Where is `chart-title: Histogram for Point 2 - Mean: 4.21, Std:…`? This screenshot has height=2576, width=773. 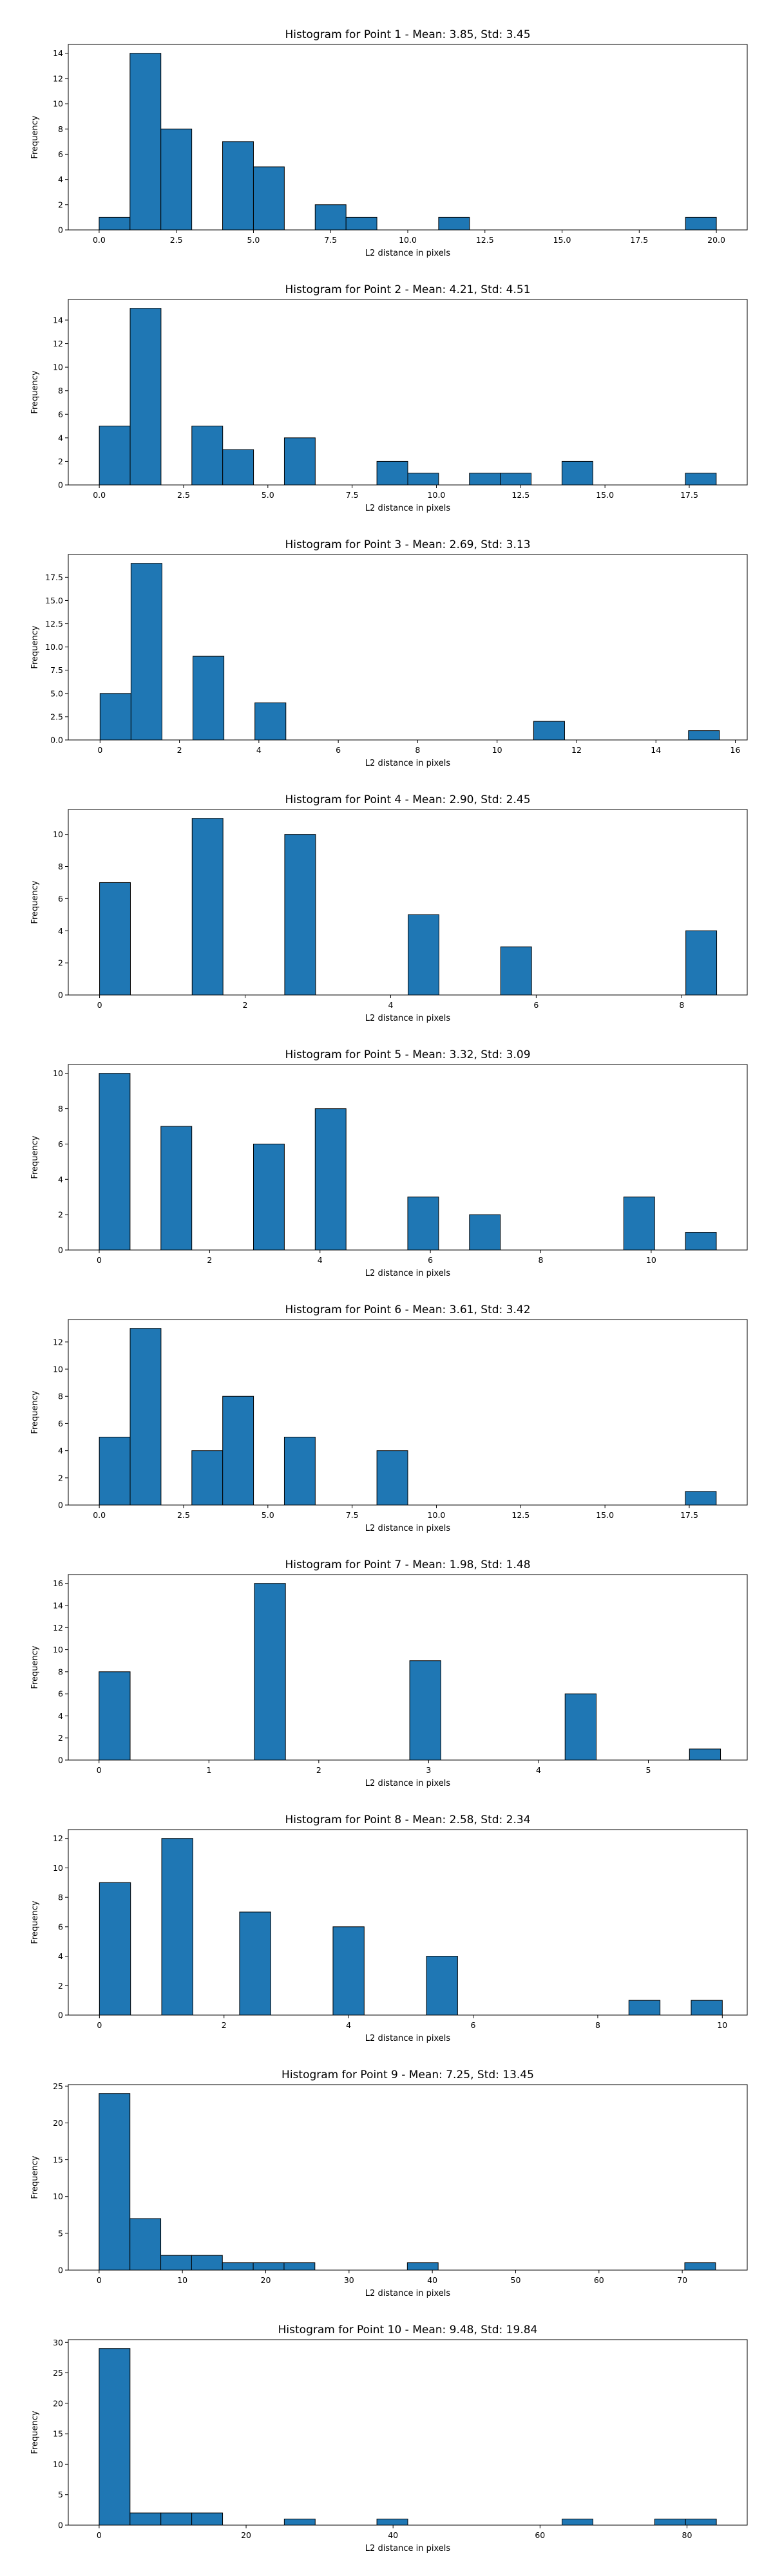
chart-title: Histogram for Point 2 - Mean: 4.21, Std:… is located at coordinates (407, 289).